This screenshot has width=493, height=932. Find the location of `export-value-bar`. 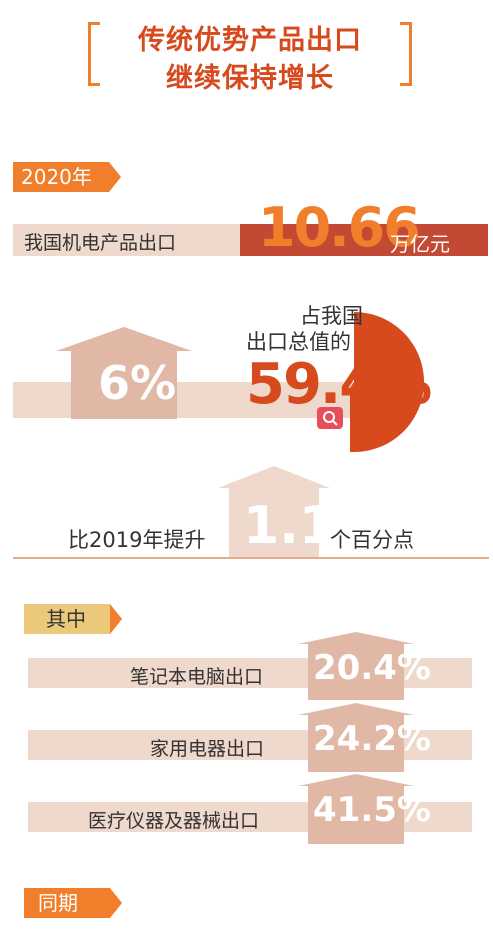

export-value-bar is located at coordinates (364, 240).